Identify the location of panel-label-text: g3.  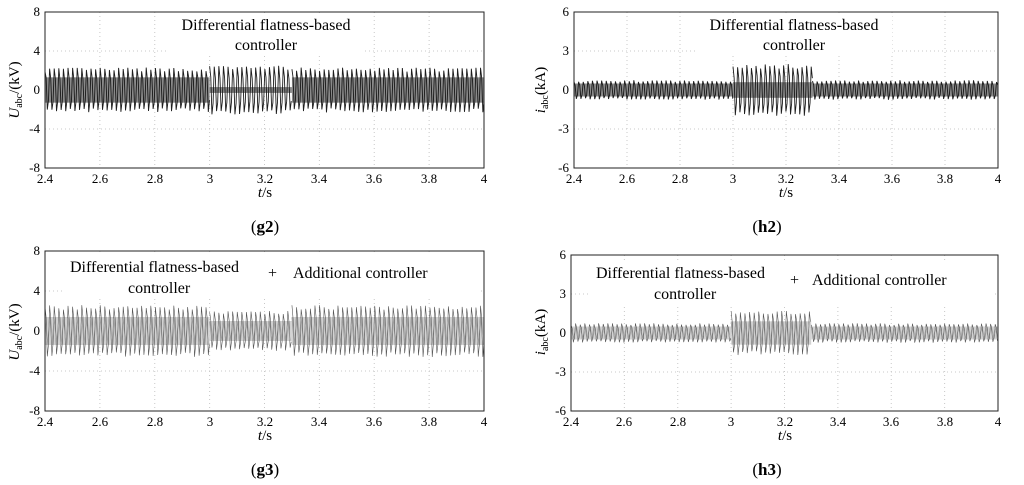
(265, 469).